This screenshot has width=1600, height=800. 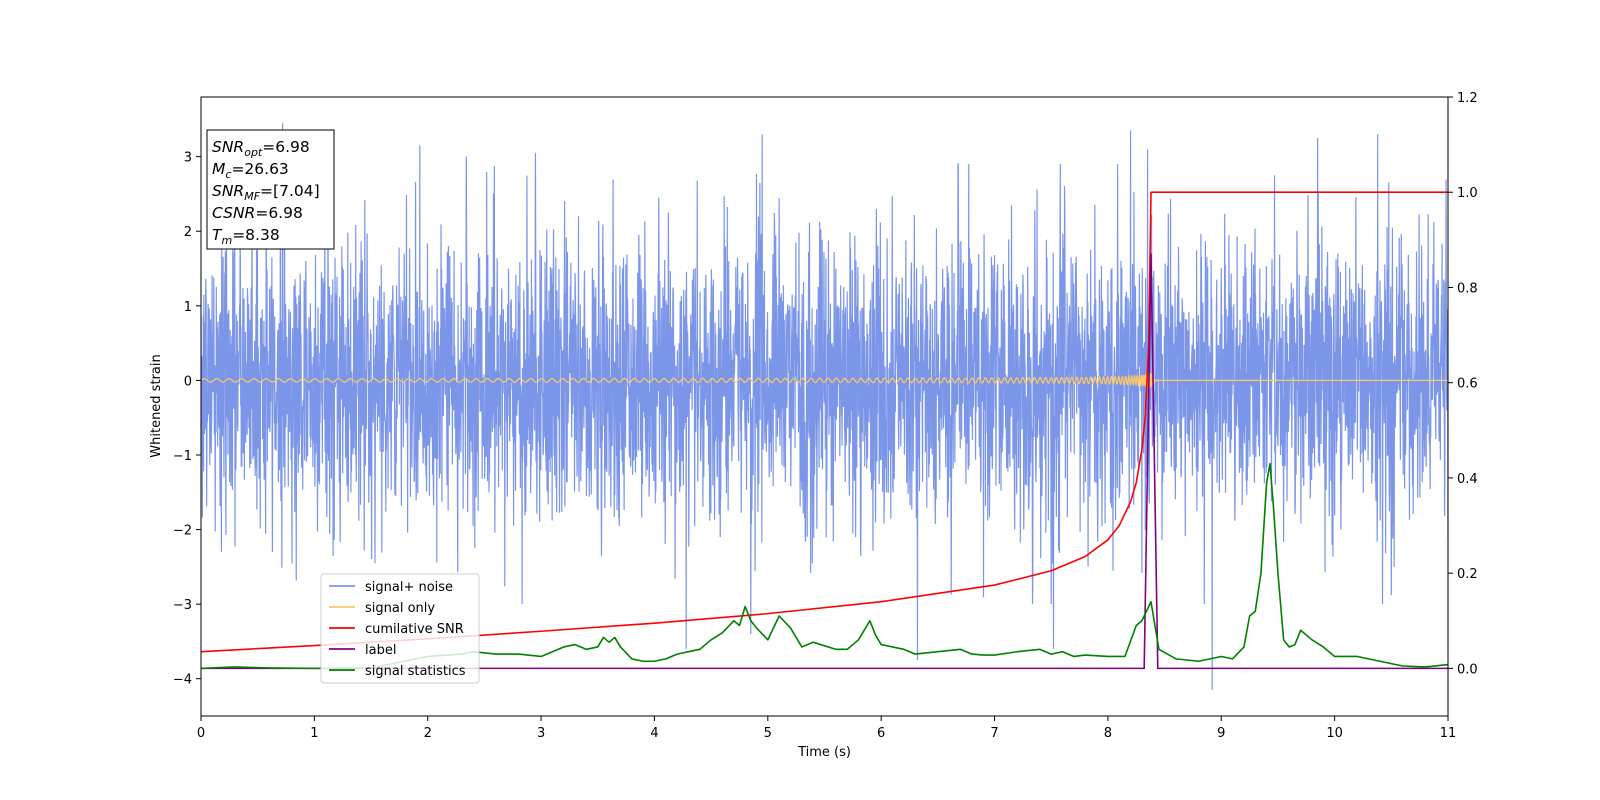 I want to click on series-signal-only, so click(x=824, y=380).